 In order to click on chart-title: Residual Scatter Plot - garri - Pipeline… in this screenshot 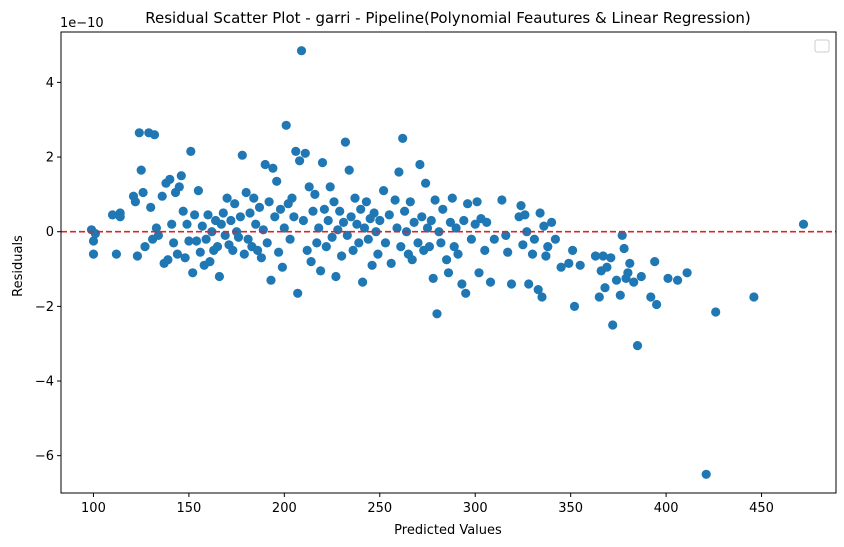, I will do `click(448, 18)`.